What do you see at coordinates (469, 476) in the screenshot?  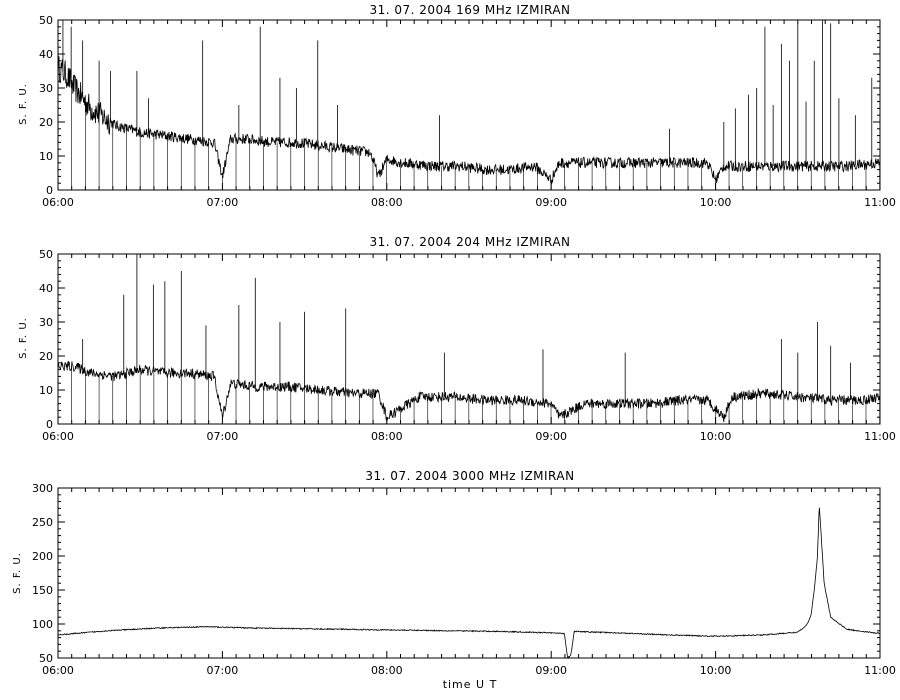 I see `chart-title: 31. 07. 2004 3000 MHz IZMIRAN` at bounding box center [469, 476].